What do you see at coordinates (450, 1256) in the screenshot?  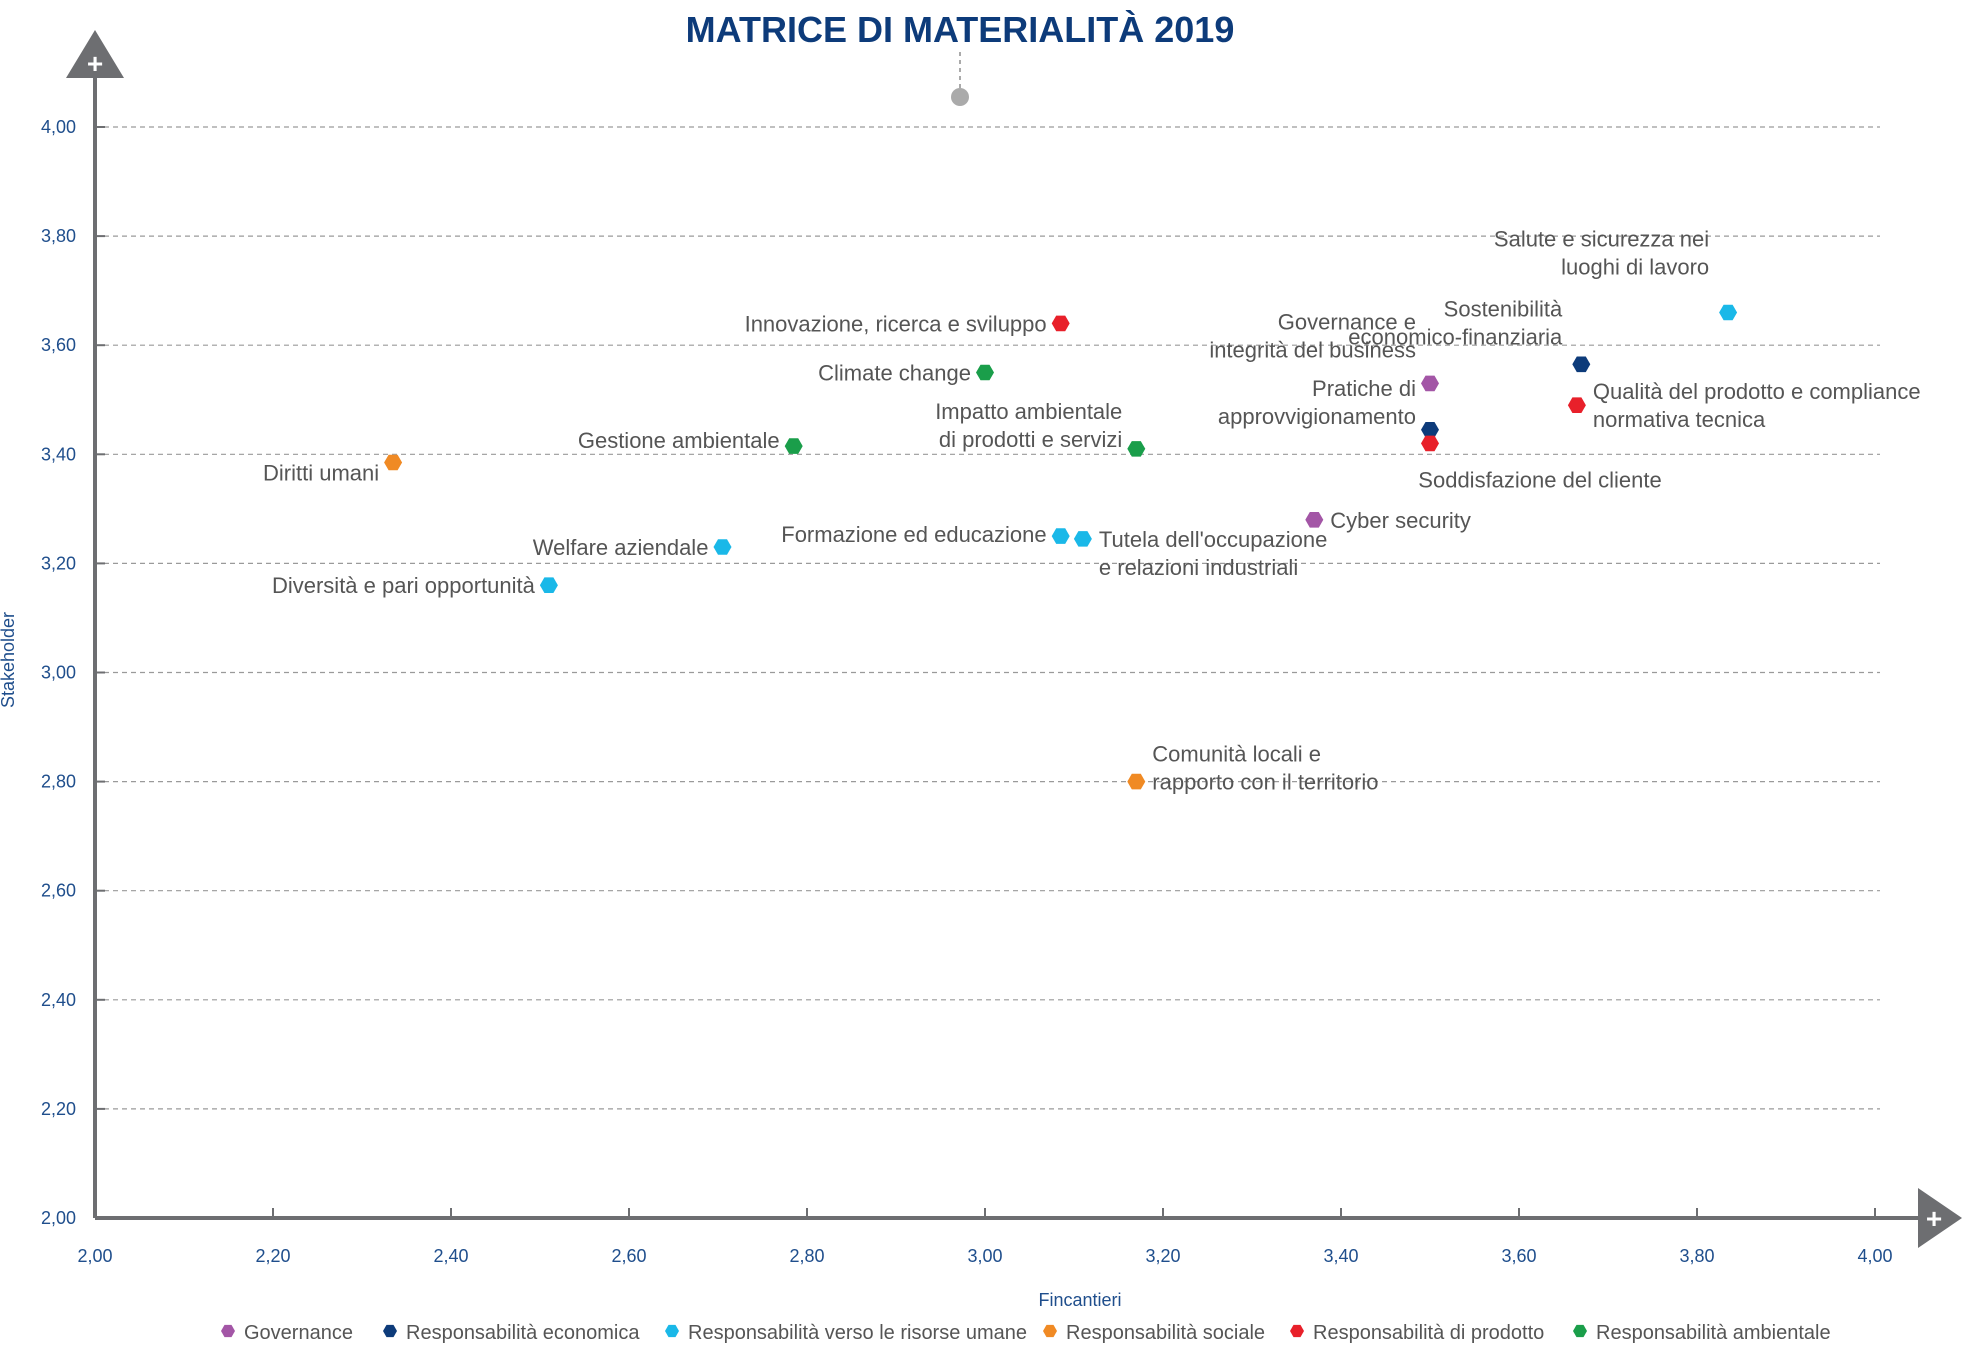 I see `x-tick-label: 2,40` at bounding box center [450, 1256].